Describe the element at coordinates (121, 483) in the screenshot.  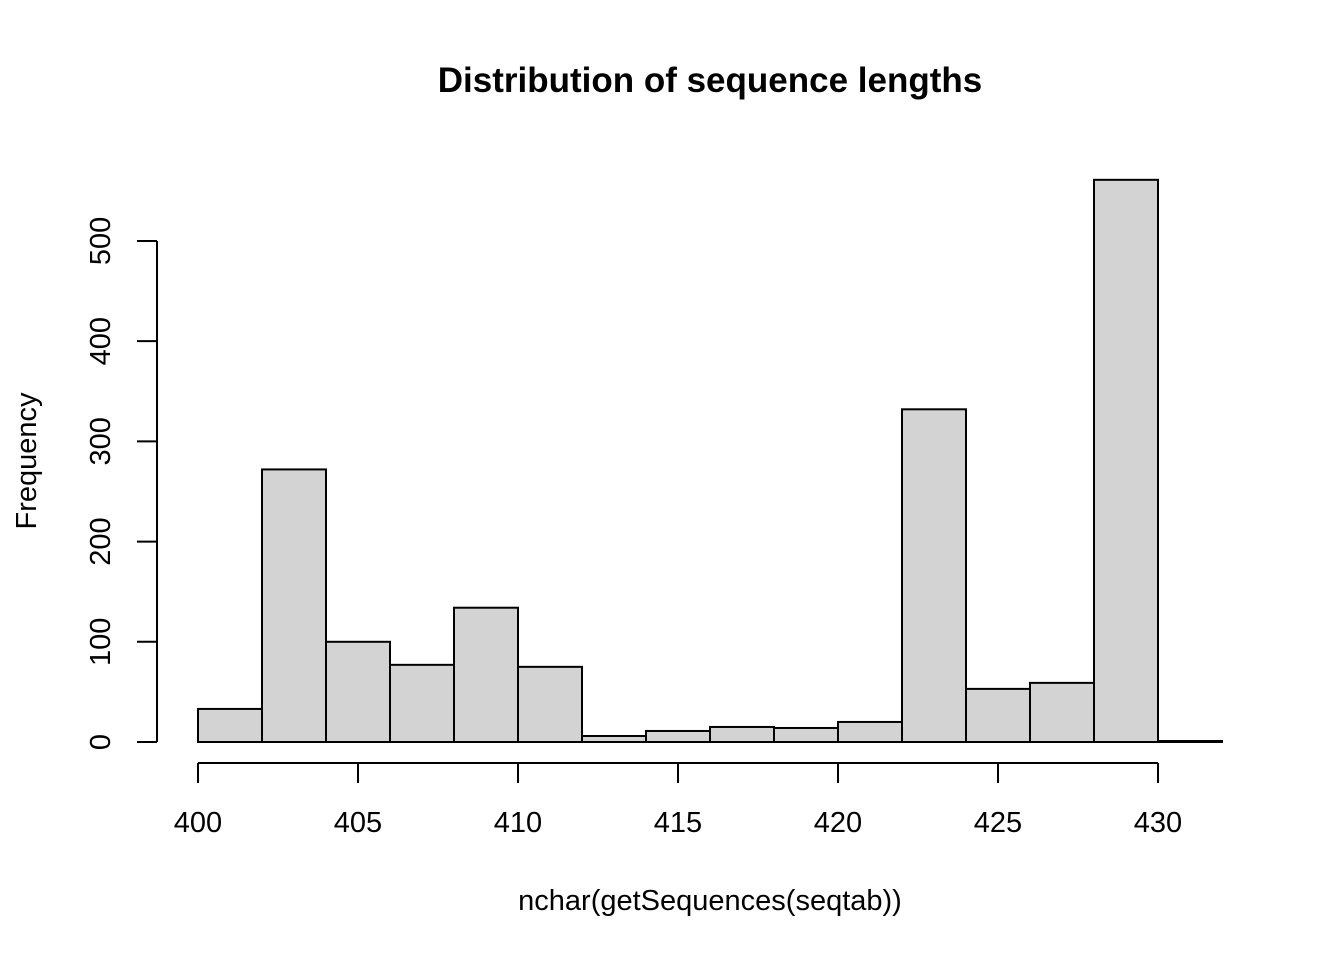
I see `y-axis: 0 100 200 300 400 500` at that location.